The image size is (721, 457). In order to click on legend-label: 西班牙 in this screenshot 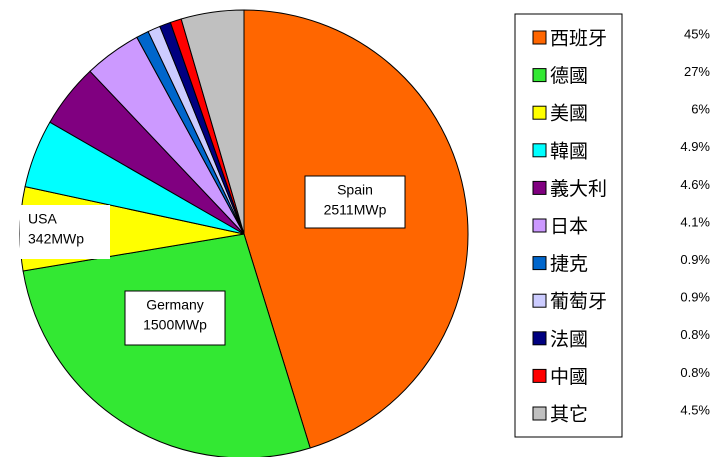, I will do `click(578, 39)`.